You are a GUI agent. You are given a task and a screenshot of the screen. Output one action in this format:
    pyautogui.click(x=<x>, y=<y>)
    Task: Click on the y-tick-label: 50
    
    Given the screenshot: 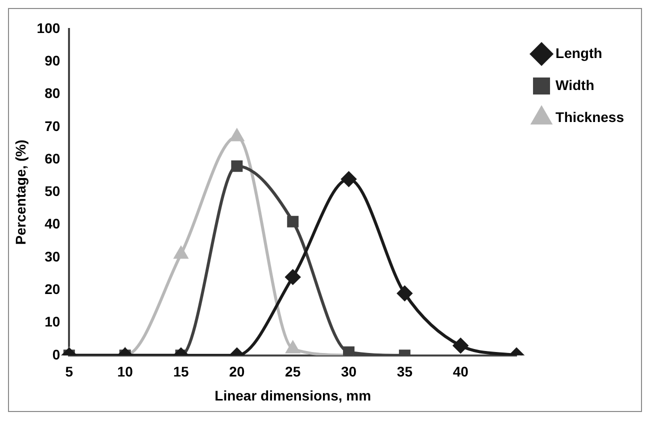 What is the action you would take?
    pyautogui.click(x=52, y=191)
    